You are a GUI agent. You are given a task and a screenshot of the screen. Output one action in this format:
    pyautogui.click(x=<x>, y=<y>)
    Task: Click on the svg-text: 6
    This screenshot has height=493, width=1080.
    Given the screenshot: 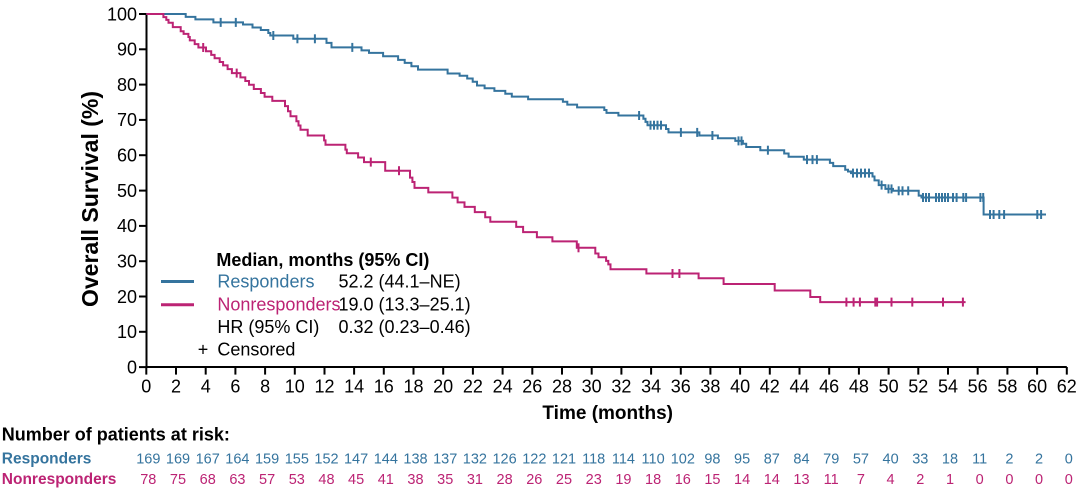 What is the action you would take?
    pyautogui.click(x=235, y=387)
    